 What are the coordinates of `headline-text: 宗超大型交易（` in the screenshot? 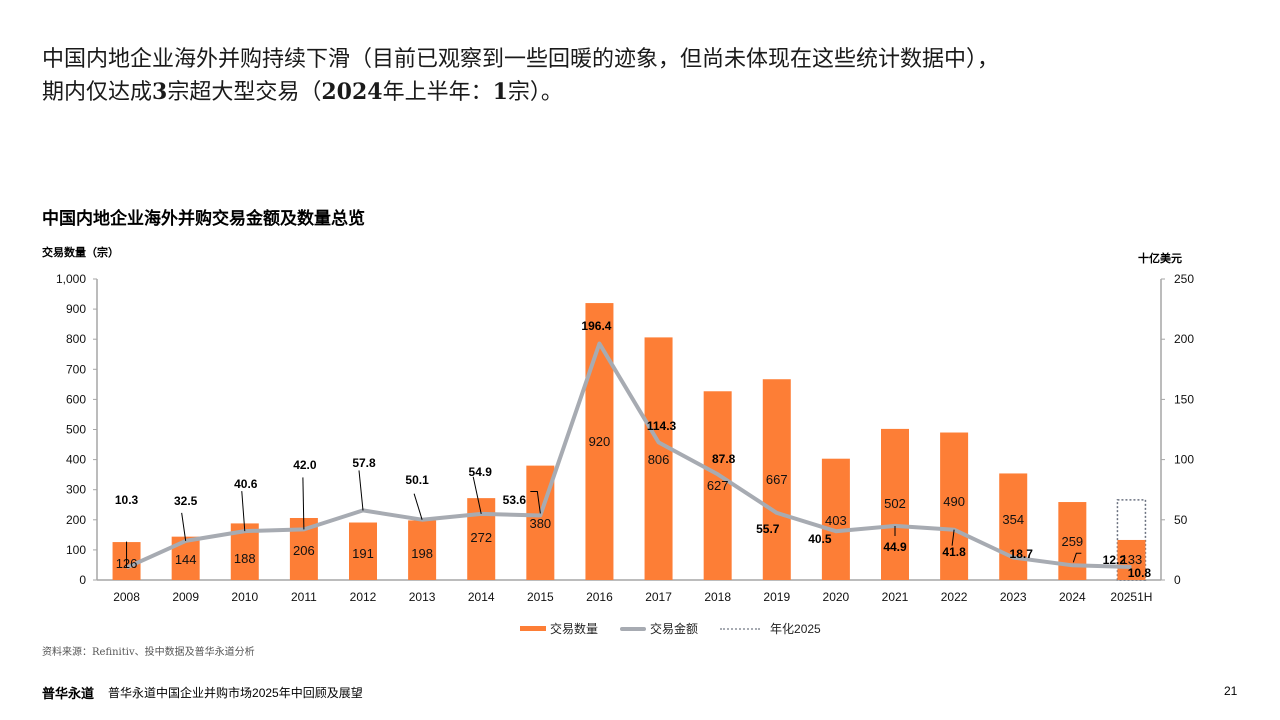 It's located at (244, 92).